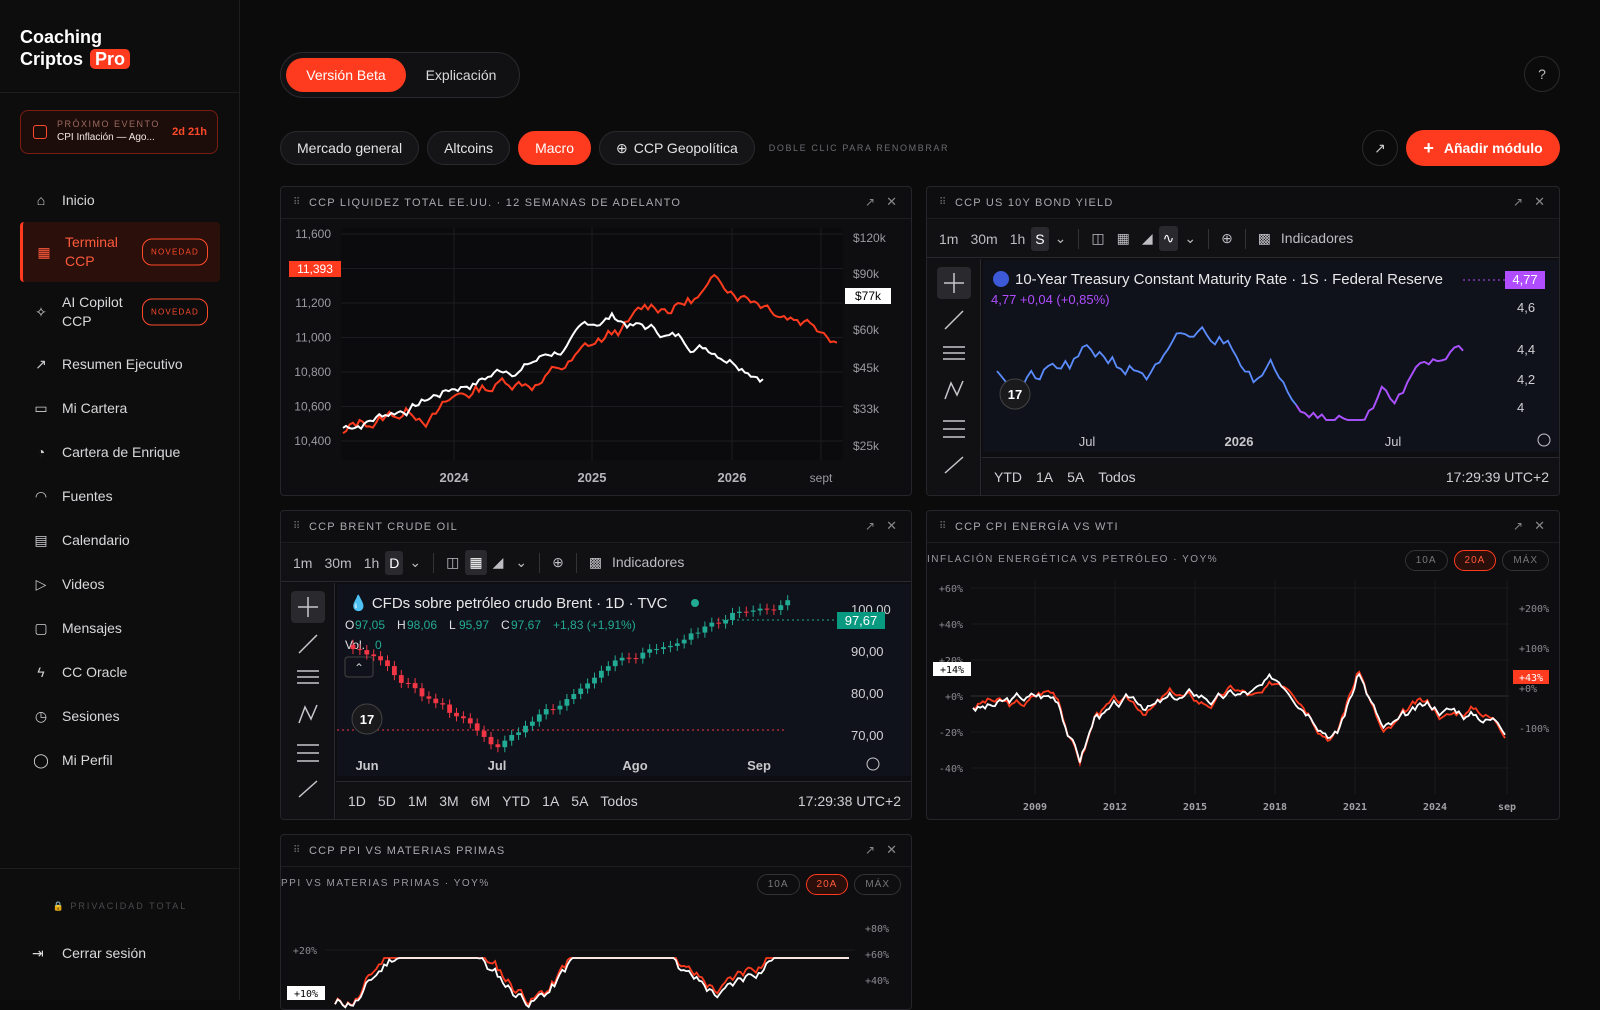  Describe the element at coordinates (120, 408) in the screenshot. I see `sidebar-item-wallet: ▭ Mi Cartera` at that location.